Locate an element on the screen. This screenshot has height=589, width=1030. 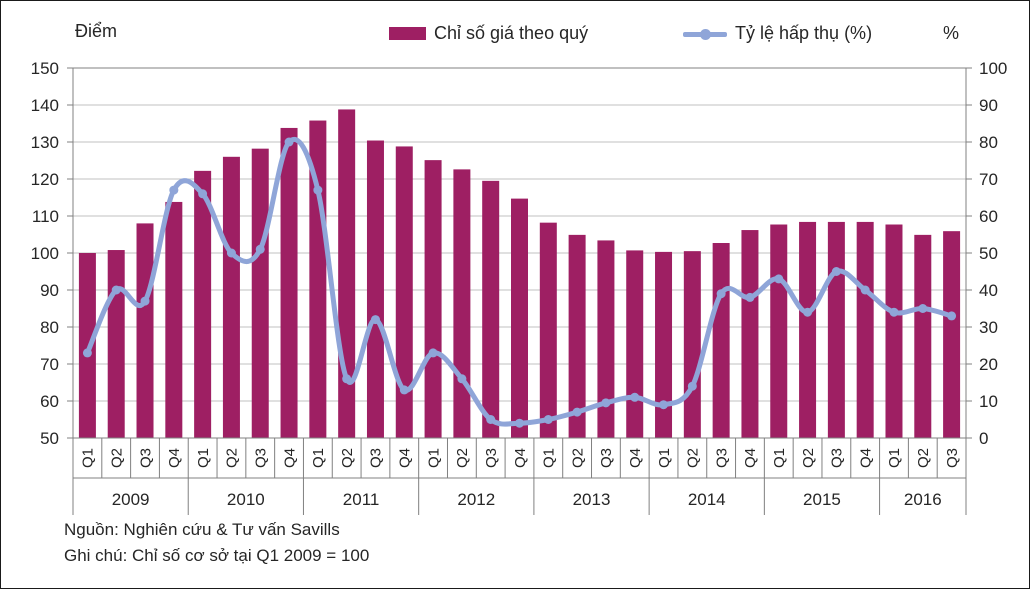
right-axis-tick-label: 80 is located at coordinates (988, 142).